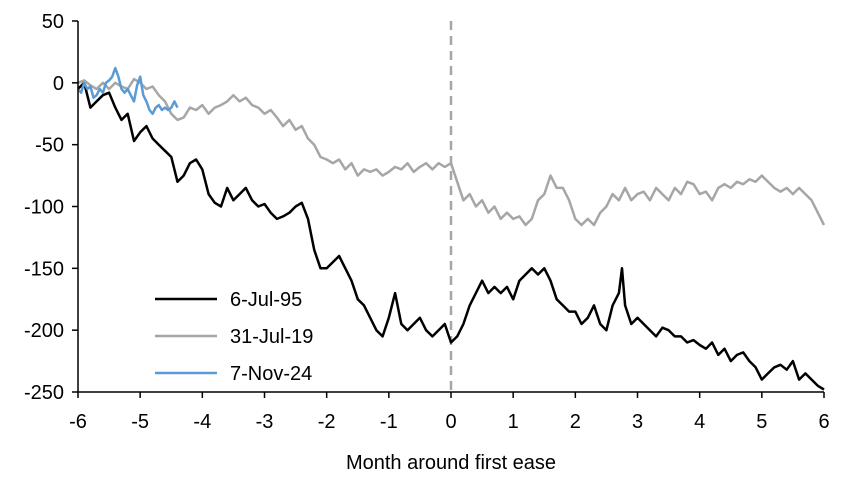  Describe the element at coordinates (327, 422) in the screenshot. I see `x-tick-label: -2` at that location.